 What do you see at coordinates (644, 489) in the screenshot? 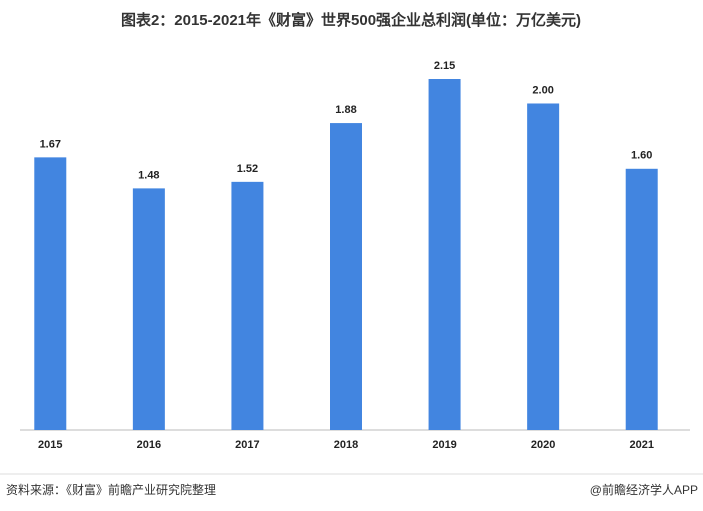
I see `brand: @前瞻经济学人APP` at bounding box center [644, 489].